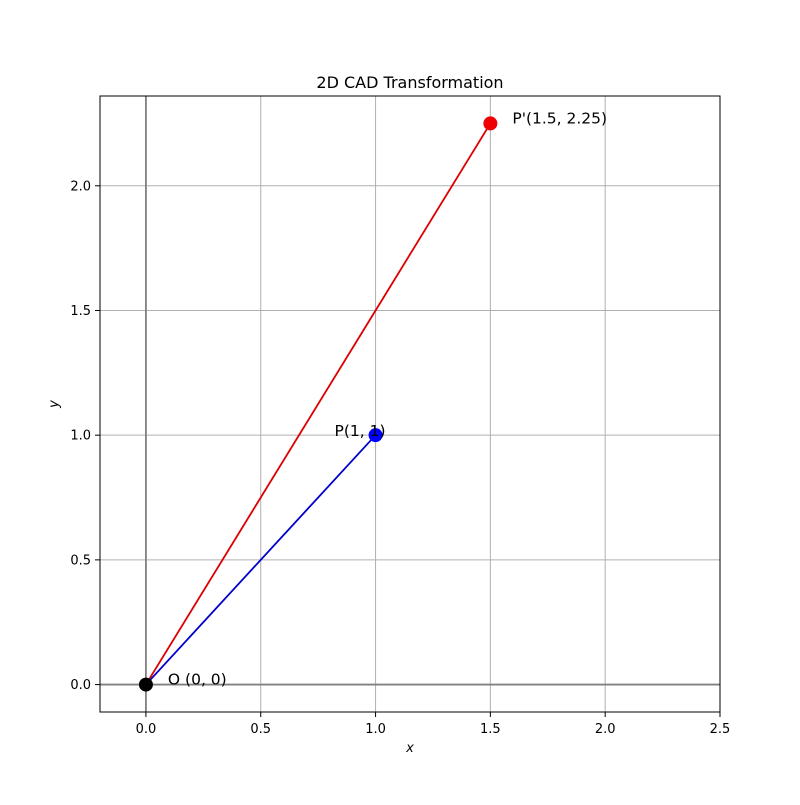  Describe the element at coordinates (490, 729) in the screenshot. I see `x-tick-label: 1.5` at that location.